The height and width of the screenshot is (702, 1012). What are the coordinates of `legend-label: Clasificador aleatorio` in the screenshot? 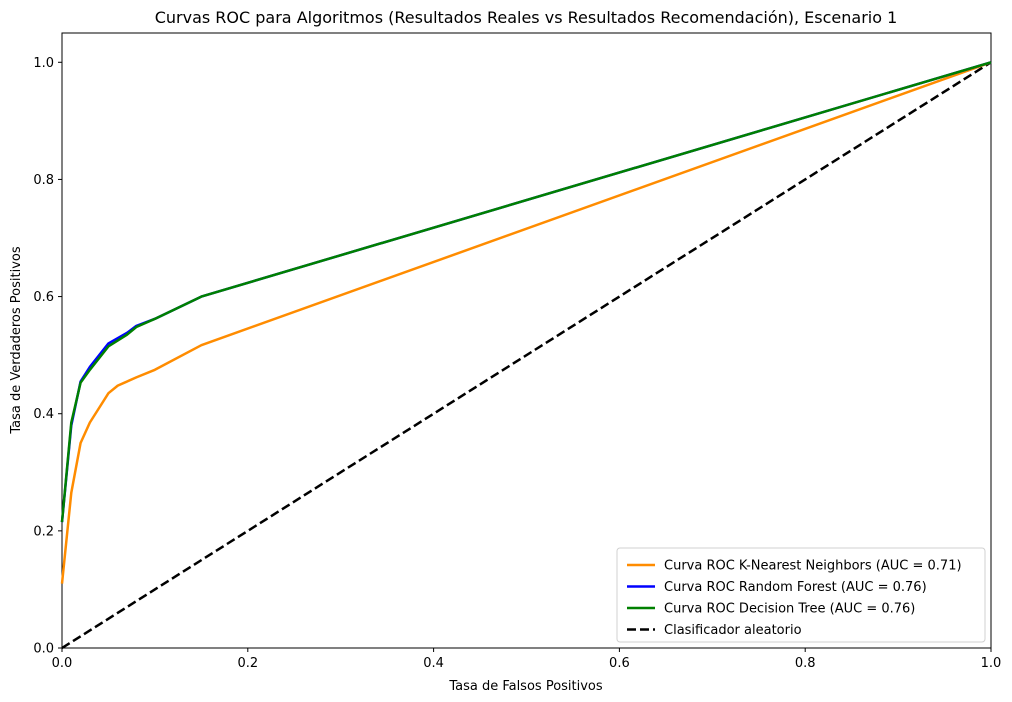 It's located at (733, 630).